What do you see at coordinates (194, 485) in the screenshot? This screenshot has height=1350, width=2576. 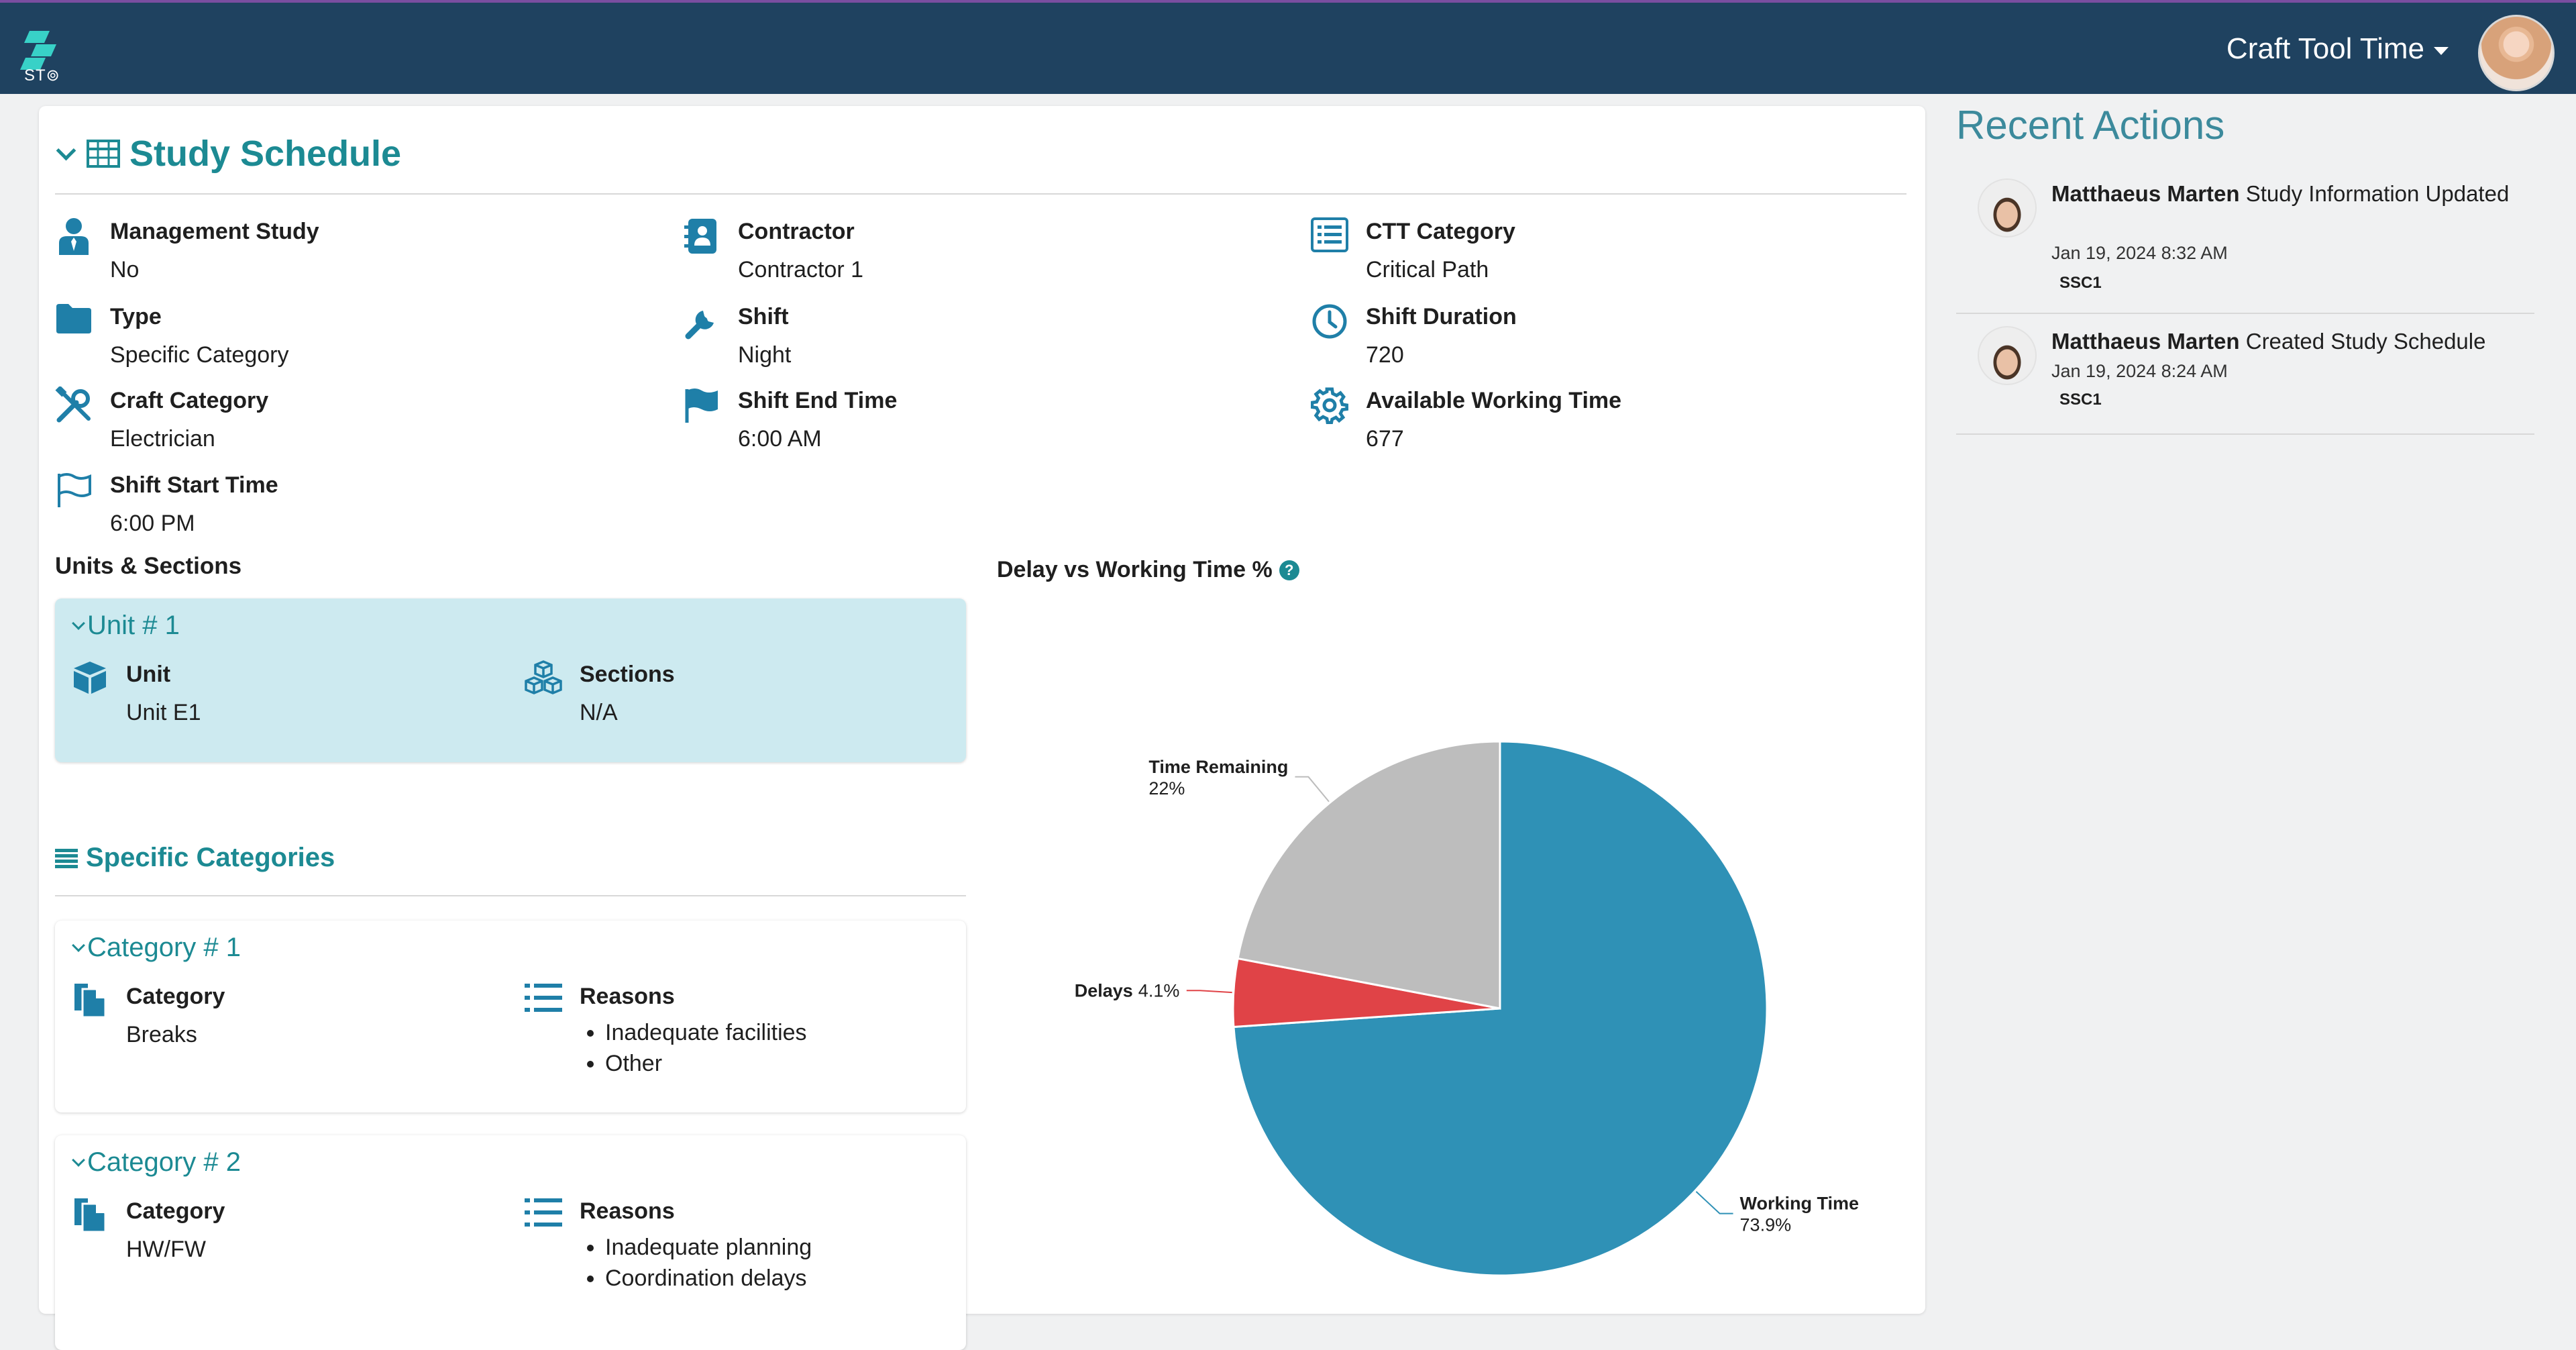 I see `field-label: Shift Start Time` at bounding box center [194, 485].